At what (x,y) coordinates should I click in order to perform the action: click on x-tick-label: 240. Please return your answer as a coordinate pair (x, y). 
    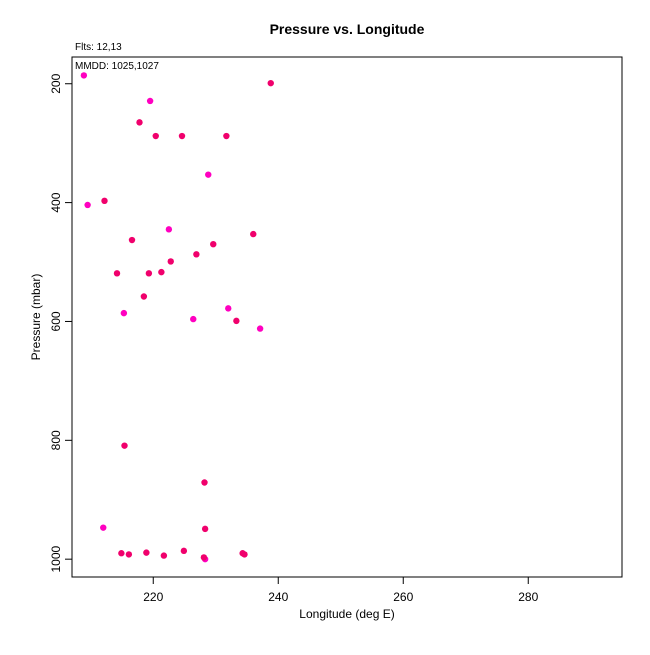
    Looking at the image, I should click on (278, 597).